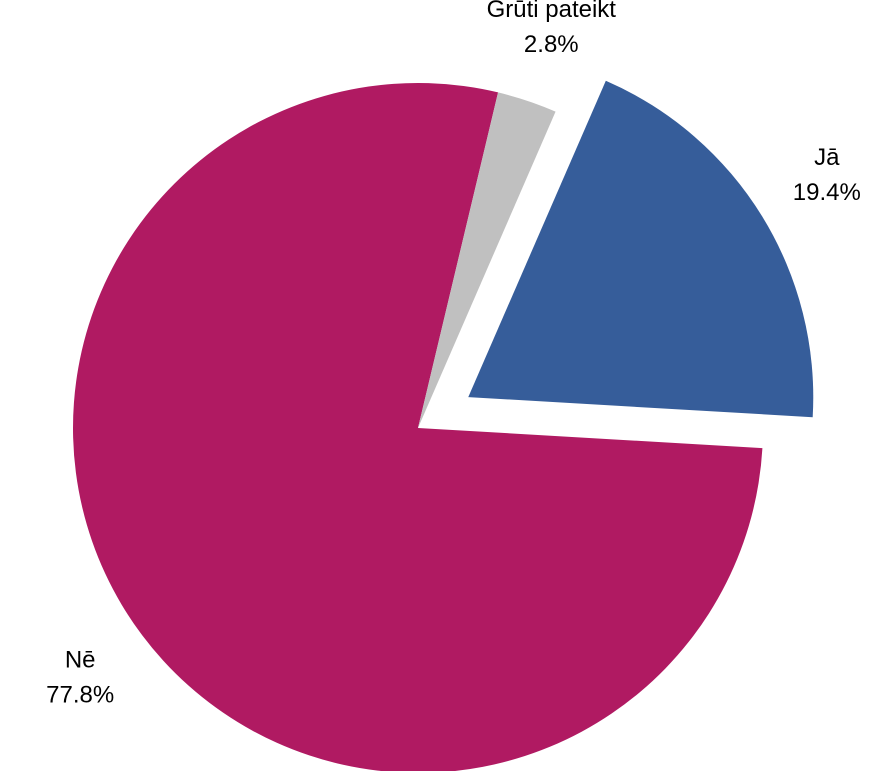 This screenshot has height=771, width=871. What do you see at coordinates (551, 44) in the screenshot?
I see `slice-value-label: 2.8%` at bounding box center [551, 44].